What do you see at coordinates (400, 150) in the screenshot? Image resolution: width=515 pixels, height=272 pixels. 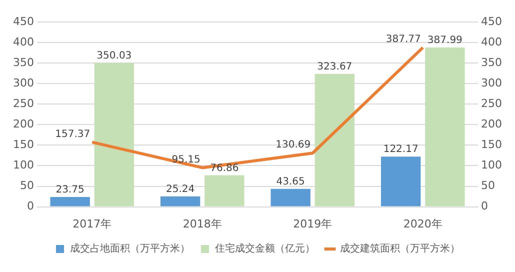 I see `data-label: 122.17` at bounding box center [400, 150].